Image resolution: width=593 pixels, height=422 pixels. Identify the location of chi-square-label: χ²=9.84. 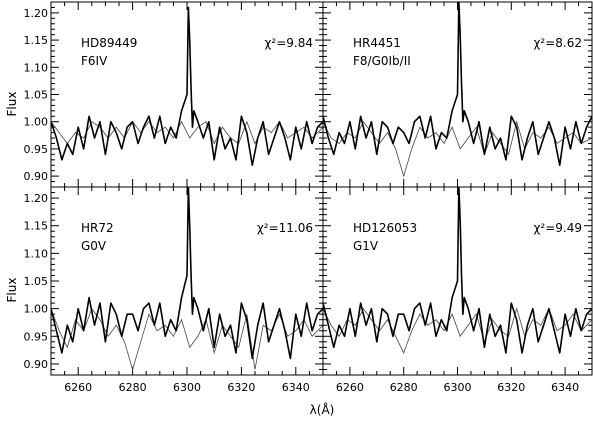
(288, 43).